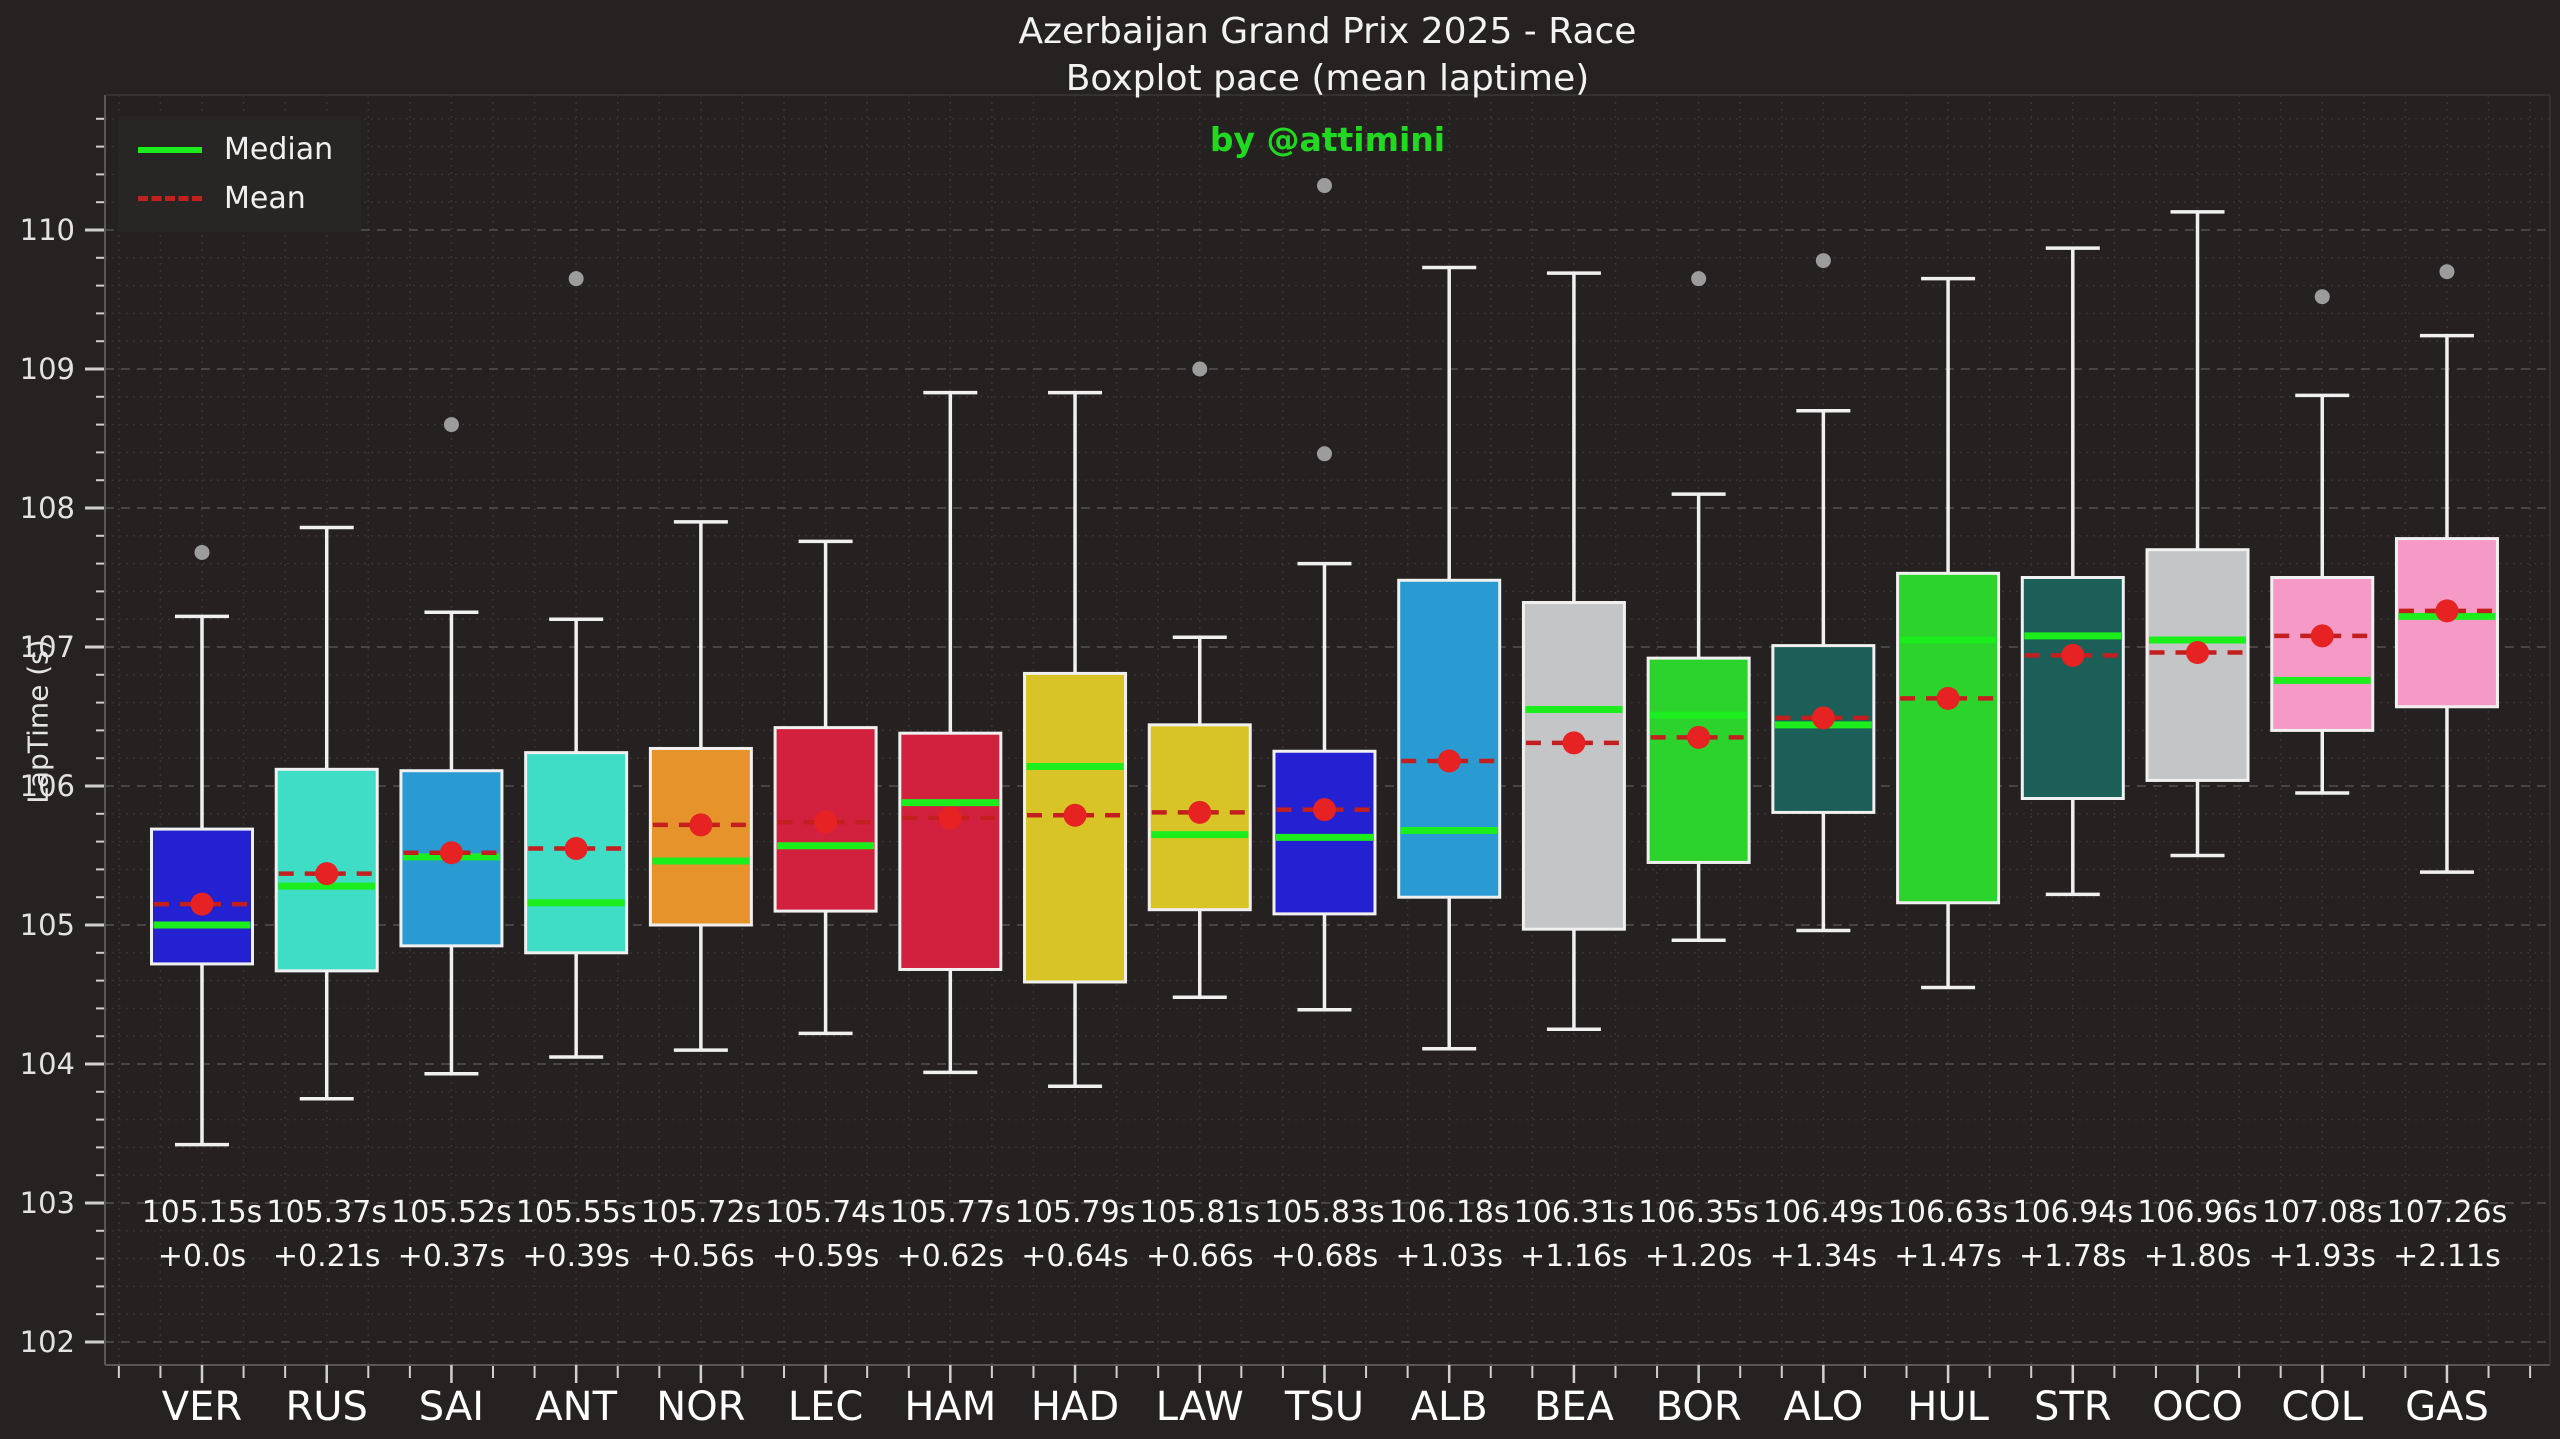 This screenshot has height=1439, width=2560. What do you see at coordinates (1324, 1407) in the screenshot?
I see `x-tick-label-TSU: TSU` at bounding box center [1324, 1407].